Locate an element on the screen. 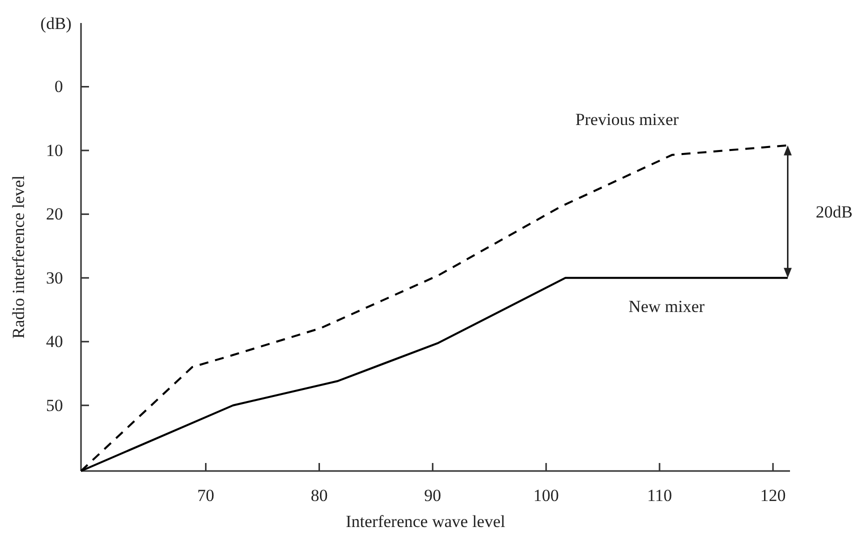  x-tick-label: 70 is located at coordinates (205, 496).